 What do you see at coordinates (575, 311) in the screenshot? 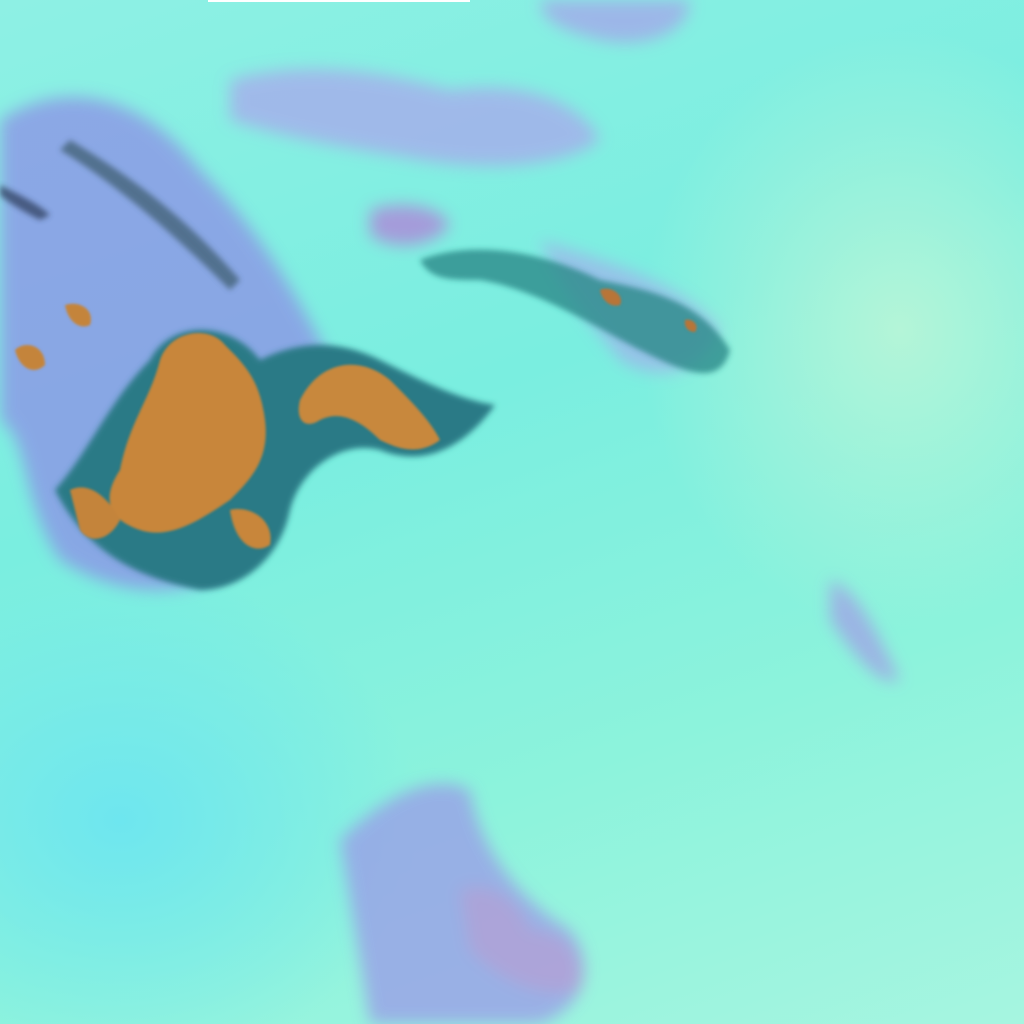
I see `core-edge-east` at bounding box center [575, 311].